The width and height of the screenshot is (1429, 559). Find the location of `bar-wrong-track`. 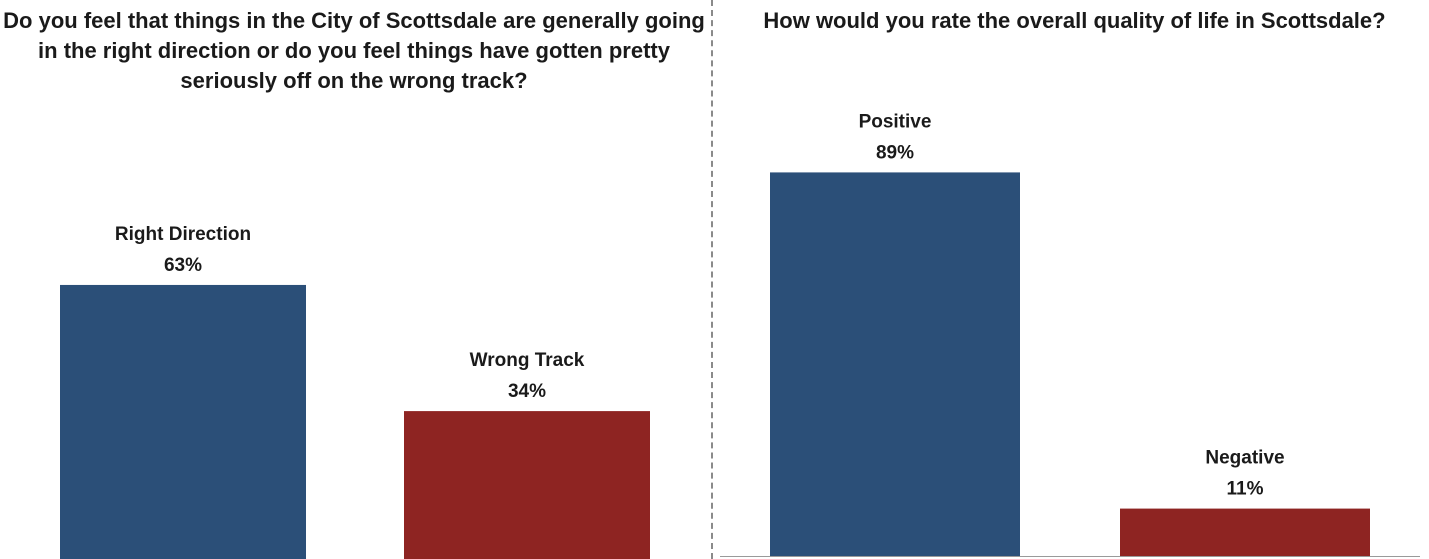

bar-wrong-track is located at coordinates (527, 485).